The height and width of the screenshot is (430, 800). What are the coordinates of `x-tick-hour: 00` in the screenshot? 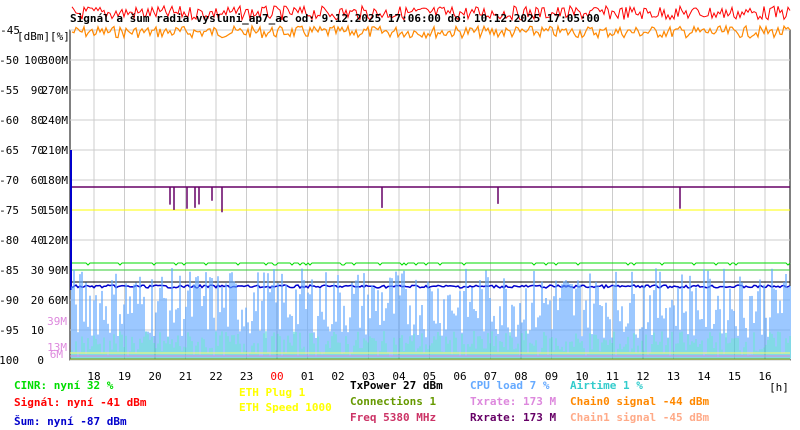 It's located at (276, 376).